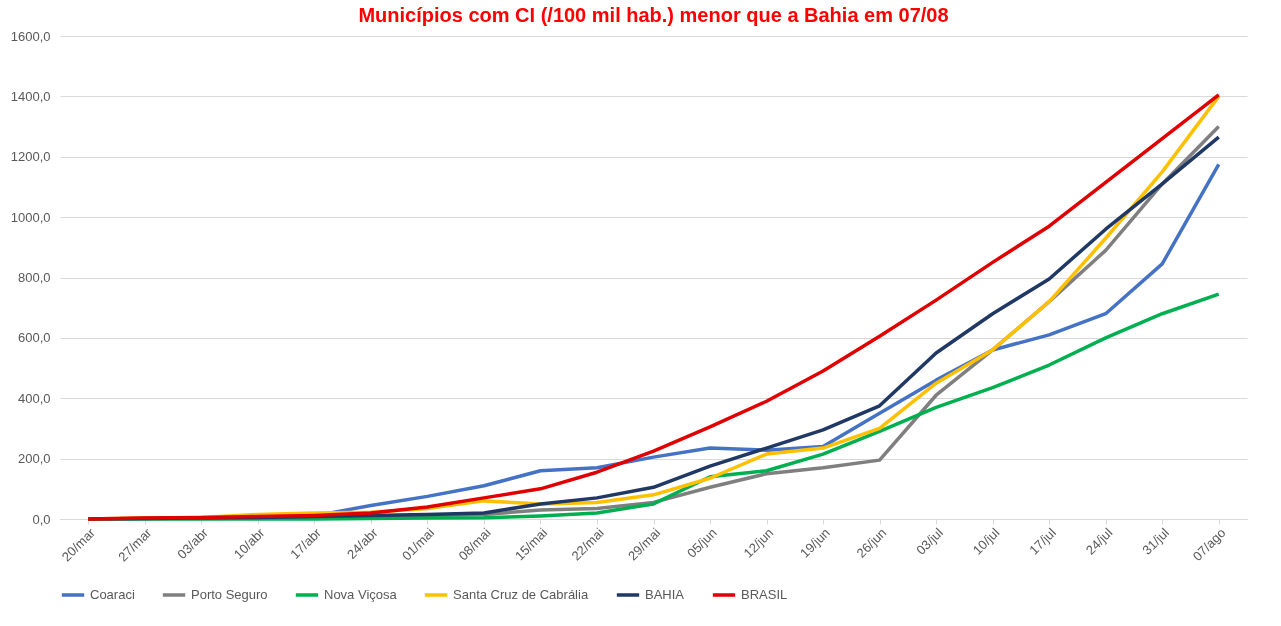 This screenshot has width=1281, height=626. I want to click on chart-title: Municípios com CI (/100 mil hab.) menor que a Bahia em 07/08, so click(653, 15).